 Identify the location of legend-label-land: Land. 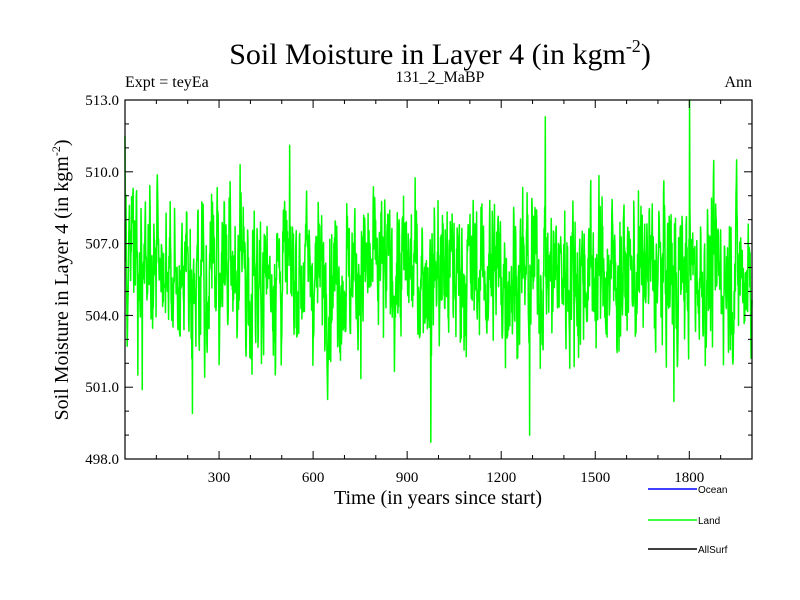
(709, 521).